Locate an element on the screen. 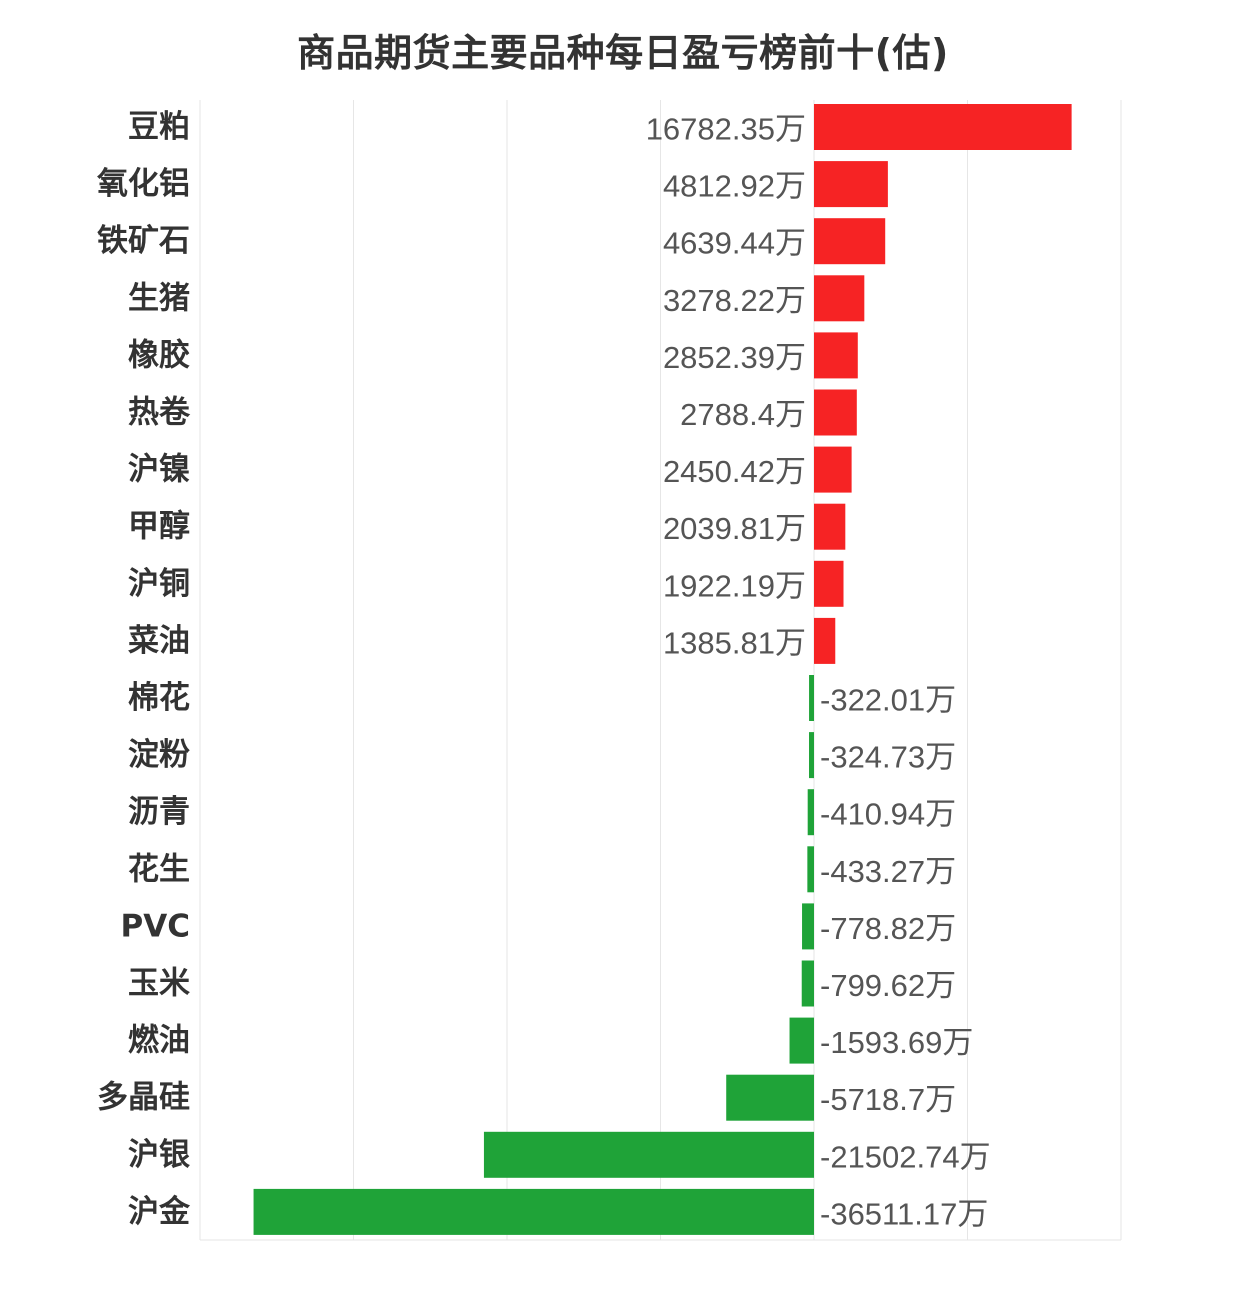 This screenshot has height=1300, width=1246. category-label-5: 热卷 is located at coordinates (159, 413).